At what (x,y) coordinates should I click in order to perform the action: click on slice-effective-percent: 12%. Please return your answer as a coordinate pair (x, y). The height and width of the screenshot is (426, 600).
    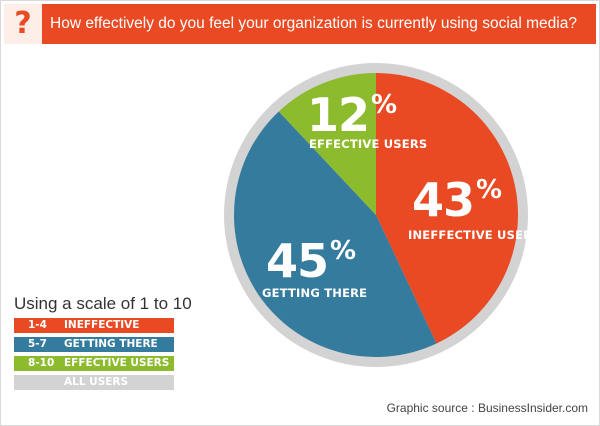
    Looking at the image, I should click on (352, 115).